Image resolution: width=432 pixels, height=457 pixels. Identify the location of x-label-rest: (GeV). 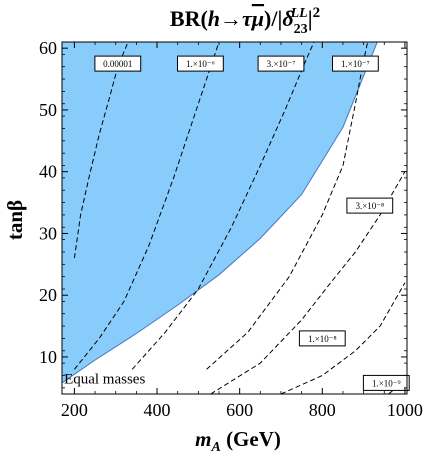
(251, 439).